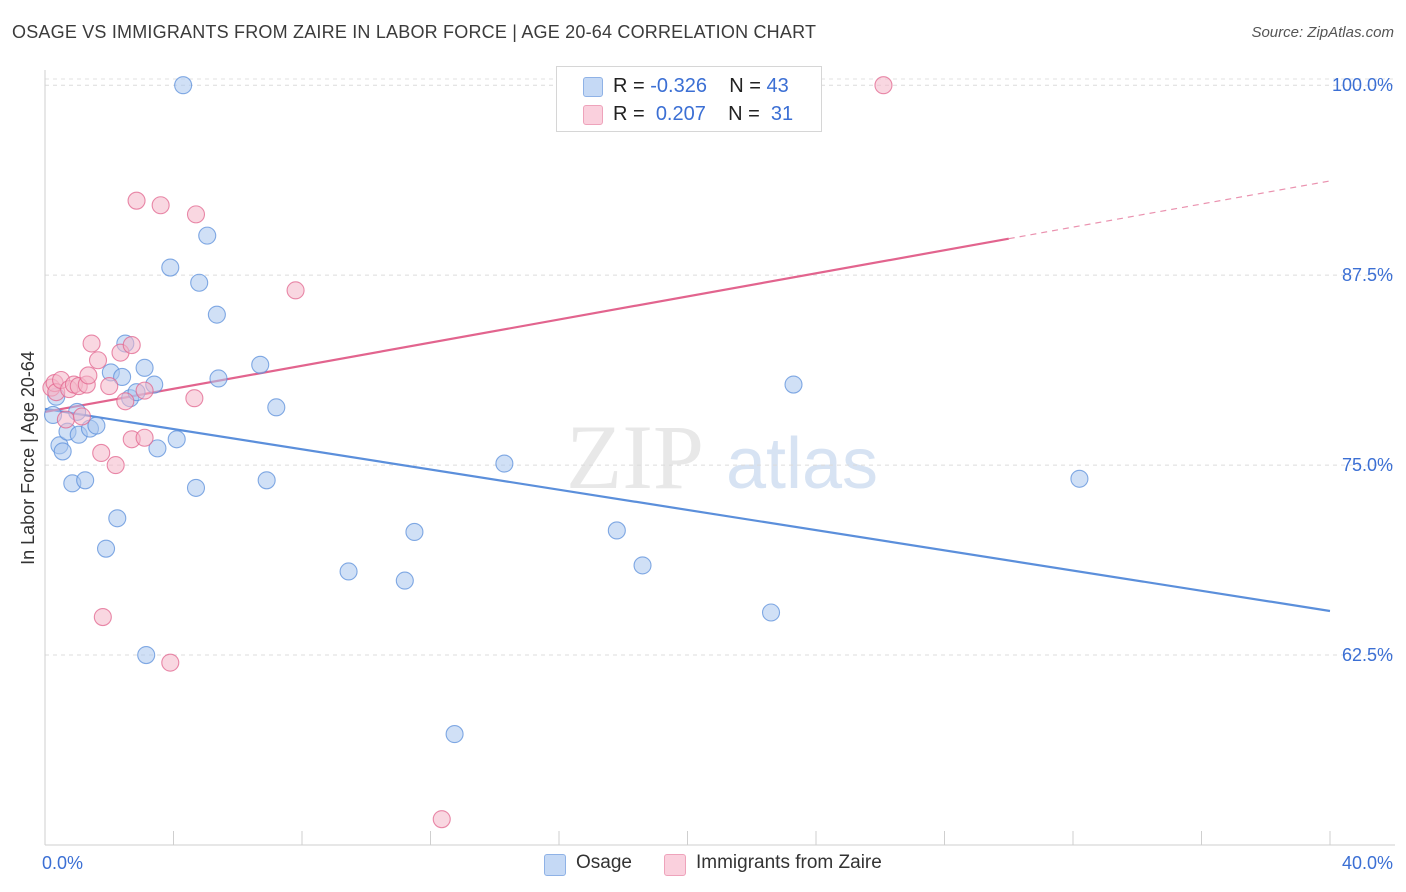 Image resolution: width=1406 pixels, height=892 pixels. What do you see at coordinates (678, 86) in the screenshot?
I see `r-value: -0.326` at bounding box center [678, 86].